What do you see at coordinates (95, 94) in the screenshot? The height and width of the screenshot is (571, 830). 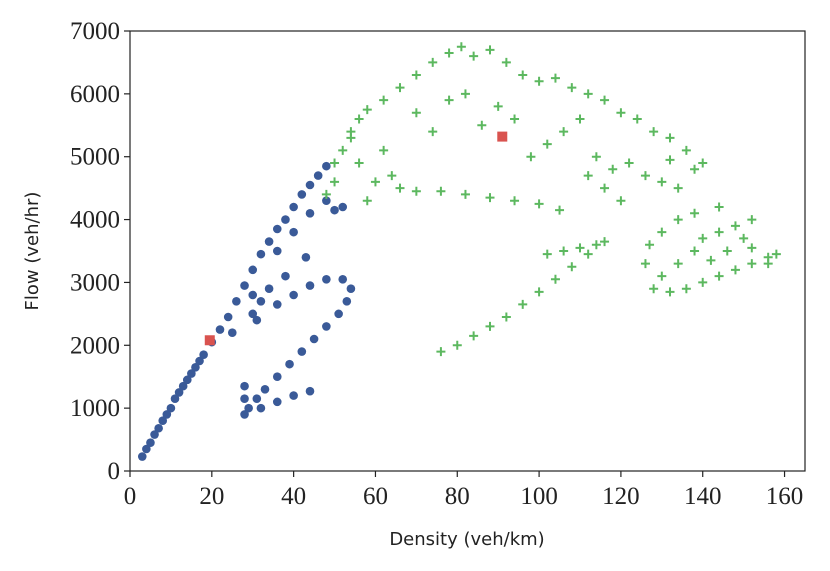 I see `y-tick-label: 6000` at bounding box center [95, 94].